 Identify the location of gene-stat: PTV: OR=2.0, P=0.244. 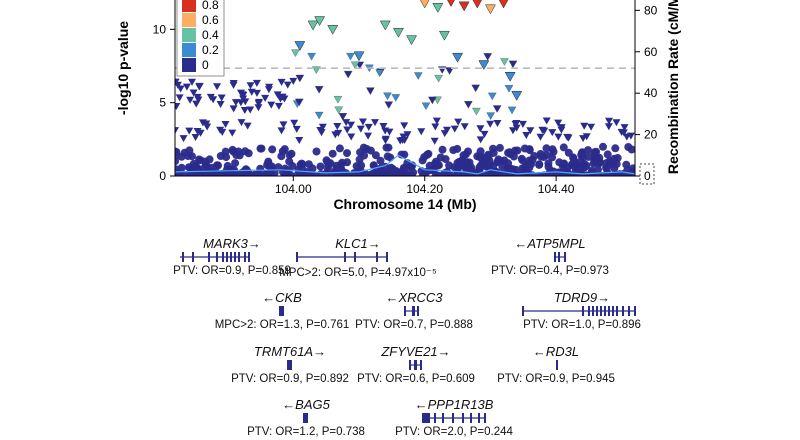
(454, 432).